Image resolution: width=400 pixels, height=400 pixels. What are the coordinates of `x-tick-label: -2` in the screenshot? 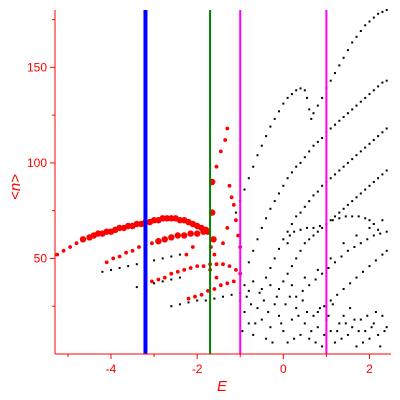 It's located at (197, 369).